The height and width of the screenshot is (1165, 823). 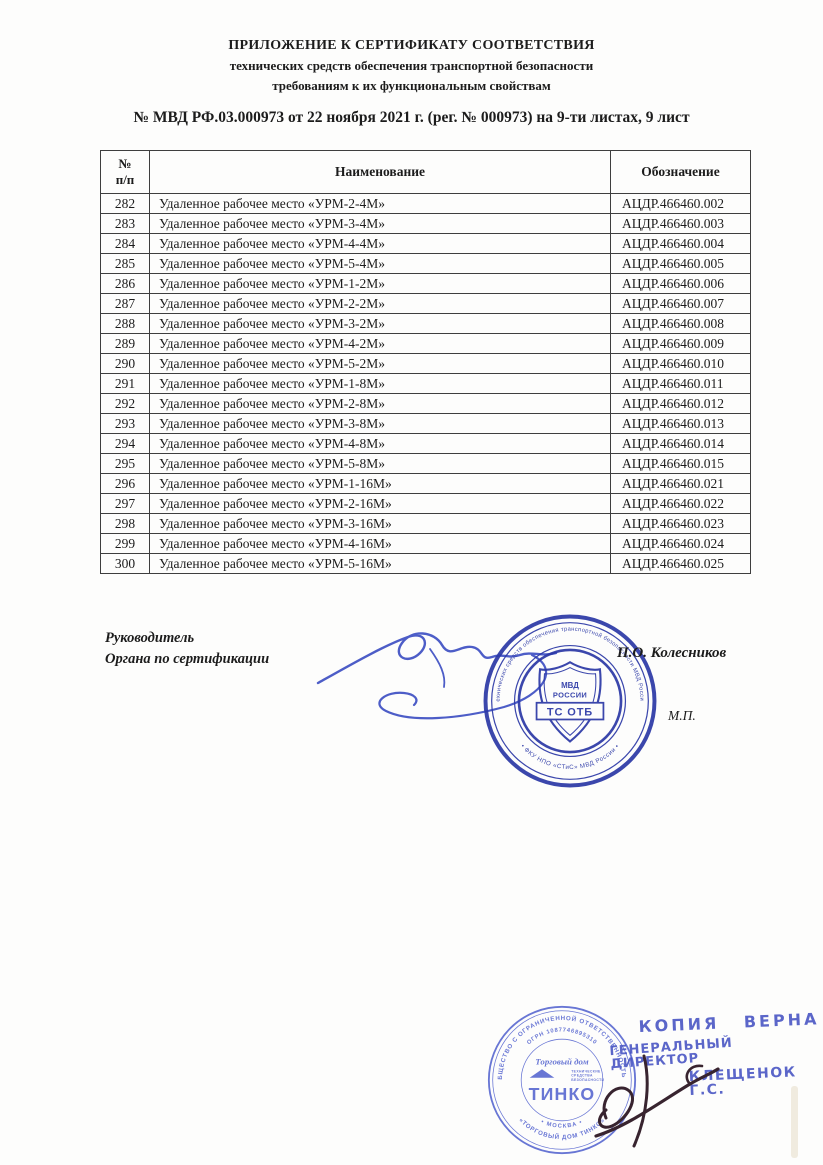 What do you see at coordinates (680, 503) in the screenshot?
I see `cell-designation: АЦДР.466460.022` at bounding box center [680, 503].